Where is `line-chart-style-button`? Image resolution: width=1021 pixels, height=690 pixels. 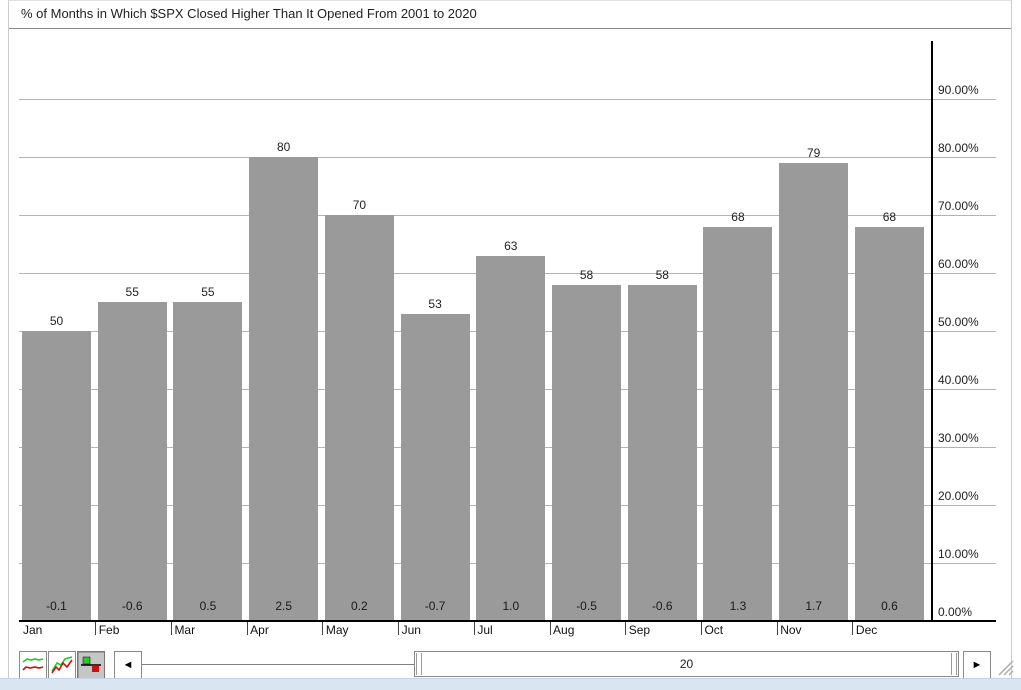
line-chart-style-button is located at coordinates (33, 665).